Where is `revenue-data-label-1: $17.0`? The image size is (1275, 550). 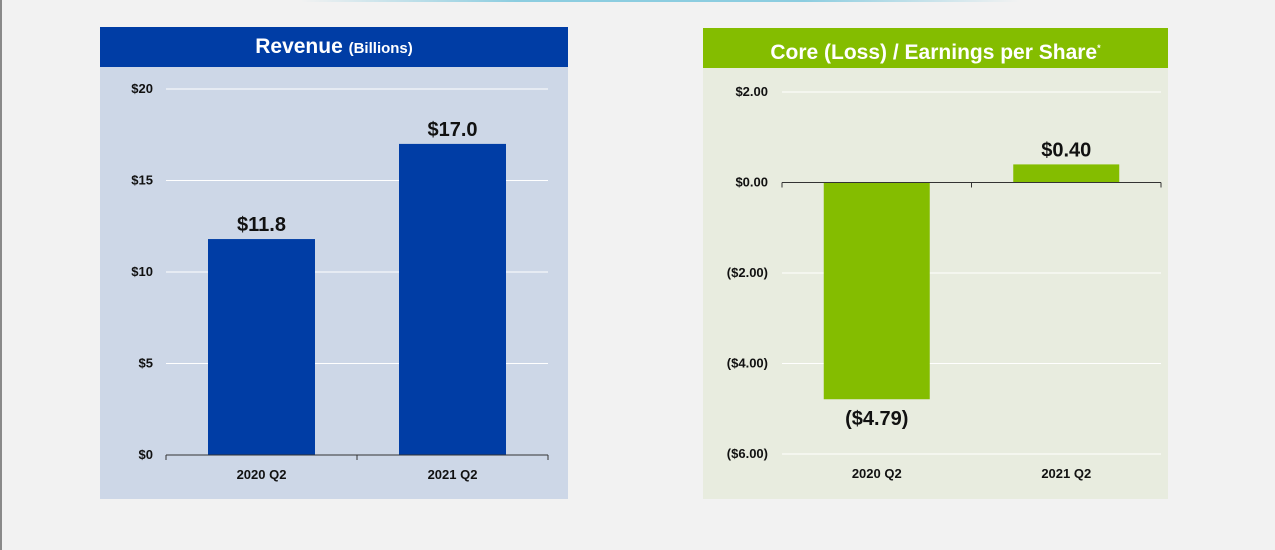
revenue-data-label-1: $17.0 is located at coordinates (452, 130).